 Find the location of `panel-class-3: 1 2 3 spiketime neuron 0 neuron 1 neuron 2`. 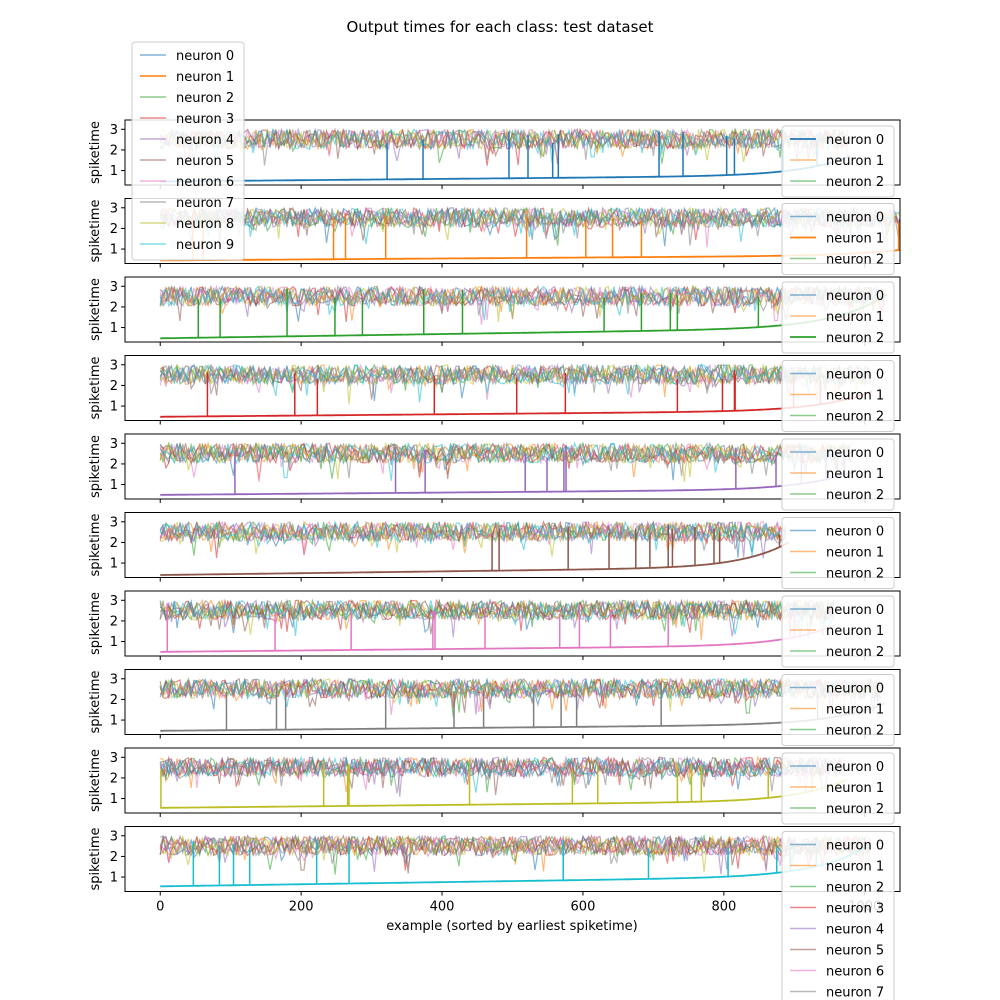

panel-class-3: 1 2 3 spiketime neuron 0 neuron 1 neuron 2 is located at coordinates (494, 393).